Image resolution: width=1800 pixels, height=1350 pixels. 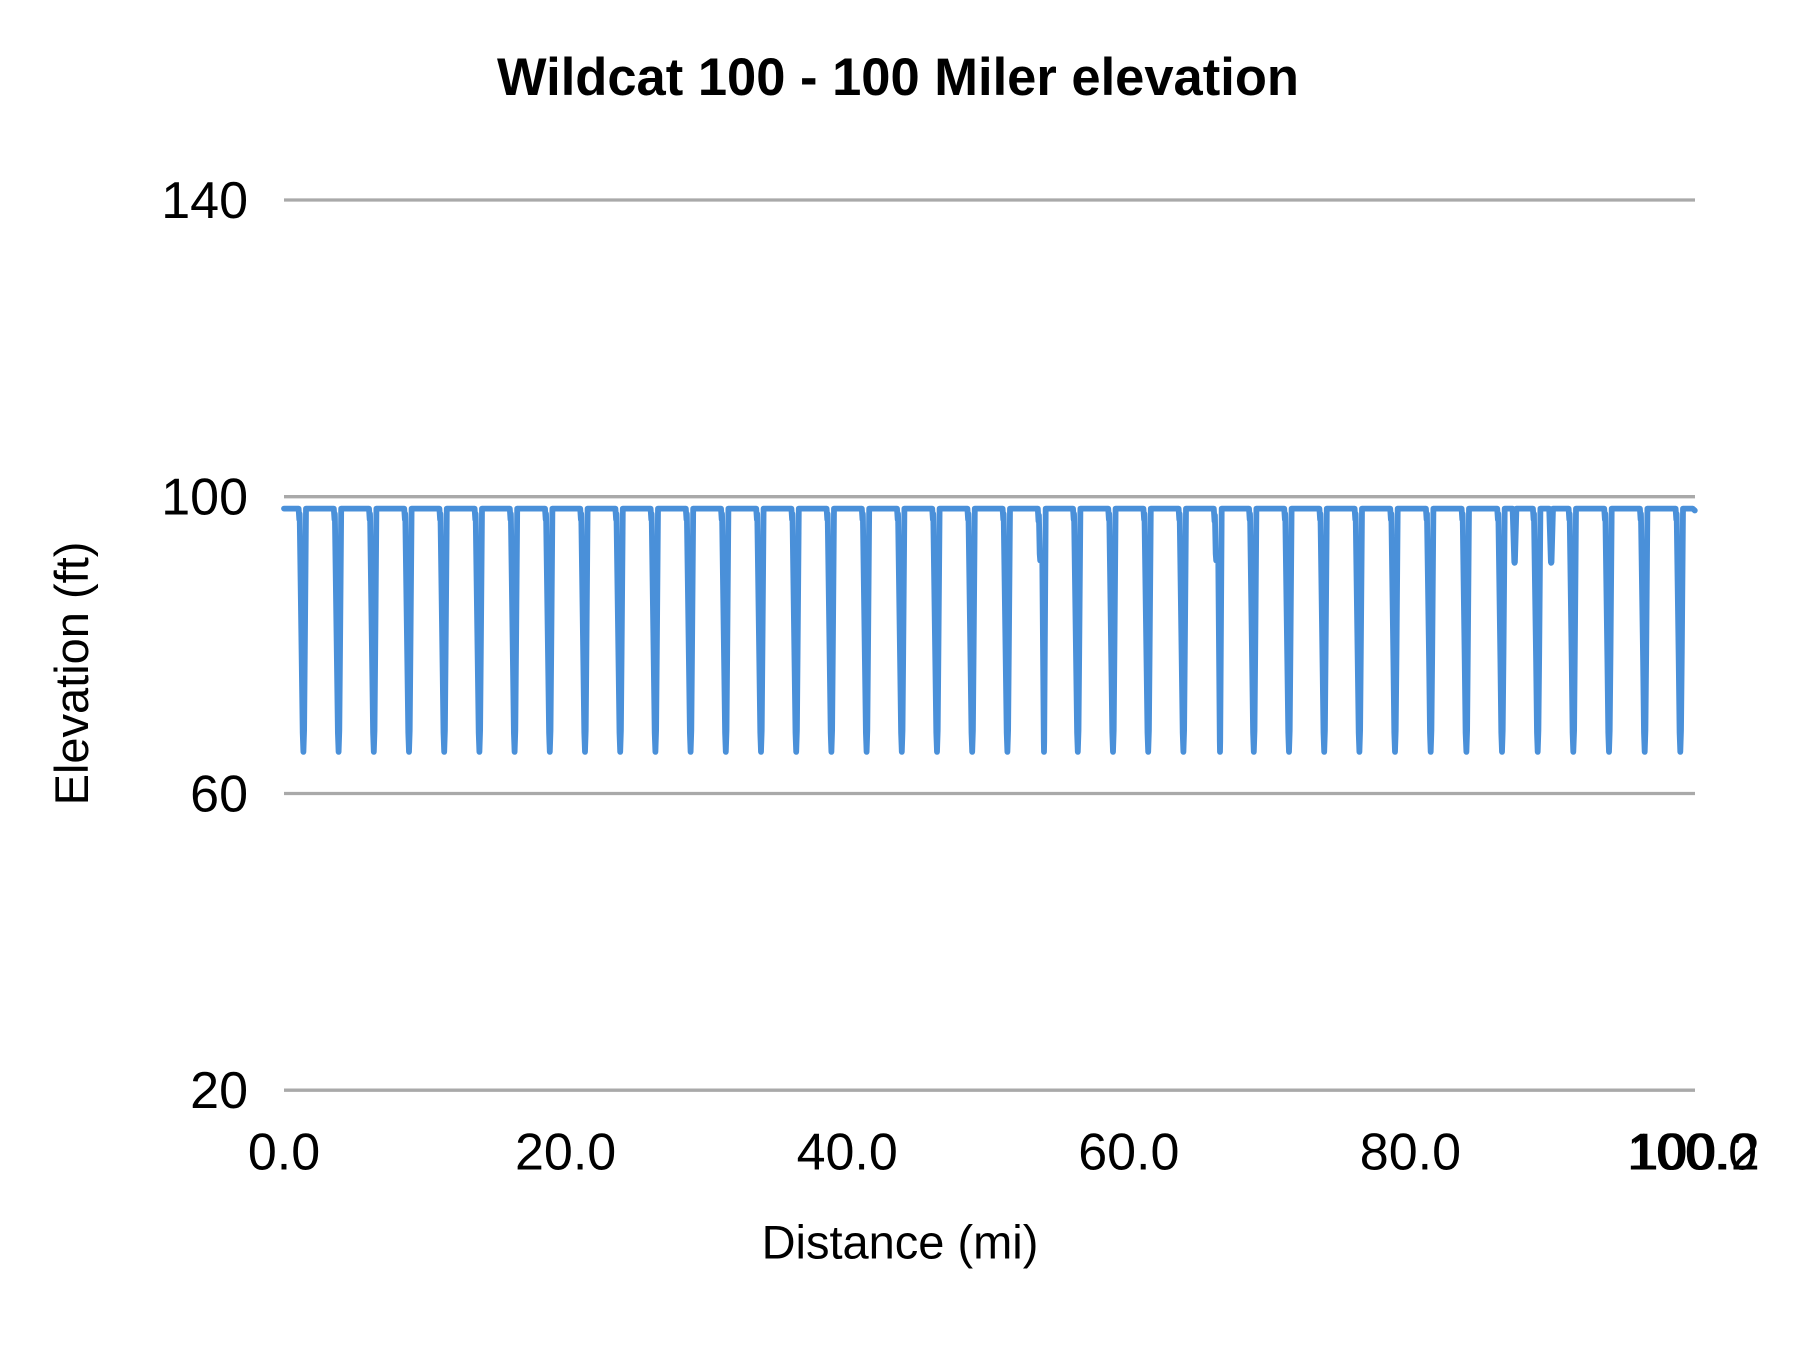 What do you see at coordinates (204, 498) in the screenshot?
I see `svg-text: 100` at bounding box center [204, 498].